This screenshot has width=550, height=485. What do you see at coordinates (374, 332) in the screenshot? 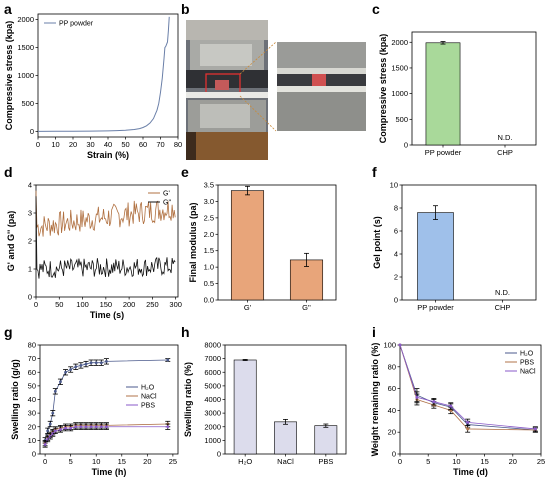
I see `panel-letter-i: i` at bounding box center [374, 332].